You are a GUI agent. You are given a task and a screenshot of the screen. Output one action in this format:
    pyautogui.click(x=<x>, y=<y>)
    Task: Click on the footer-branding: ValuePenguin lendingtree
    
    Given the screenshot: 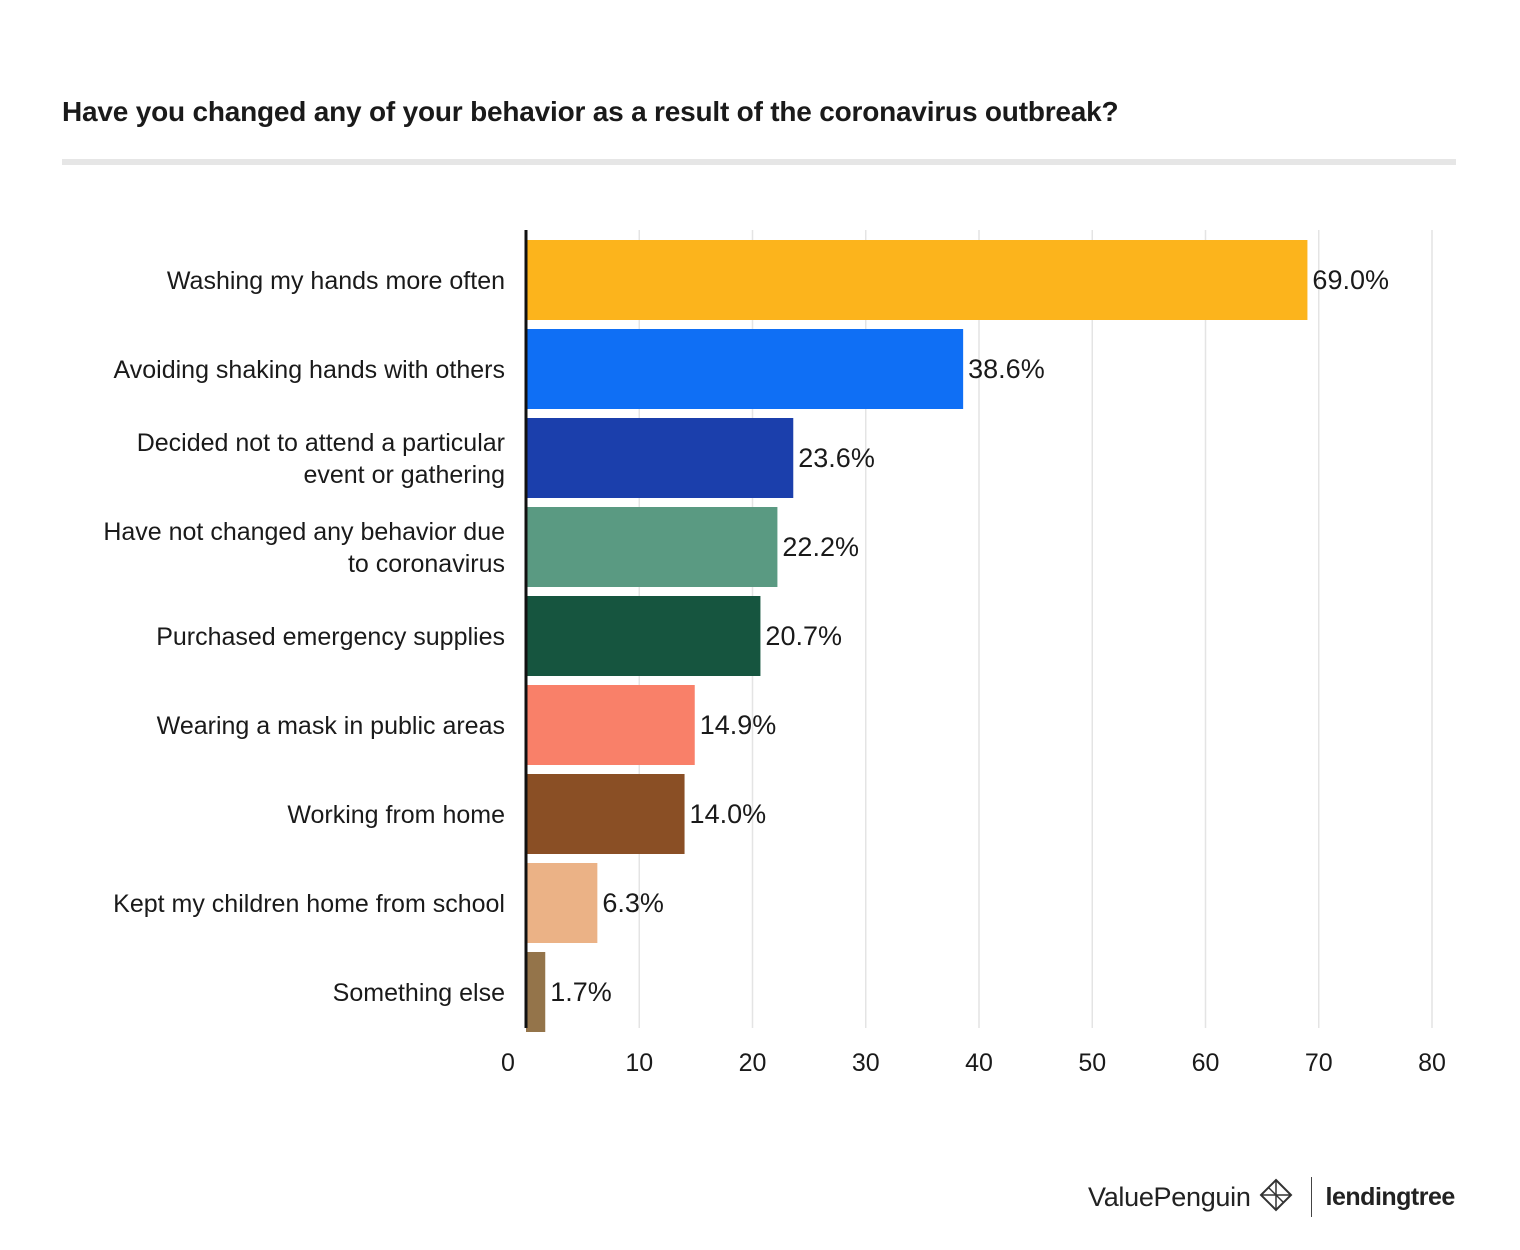 What is the action you would take?
    pyautogui.click(x=1271, y=1197)
    